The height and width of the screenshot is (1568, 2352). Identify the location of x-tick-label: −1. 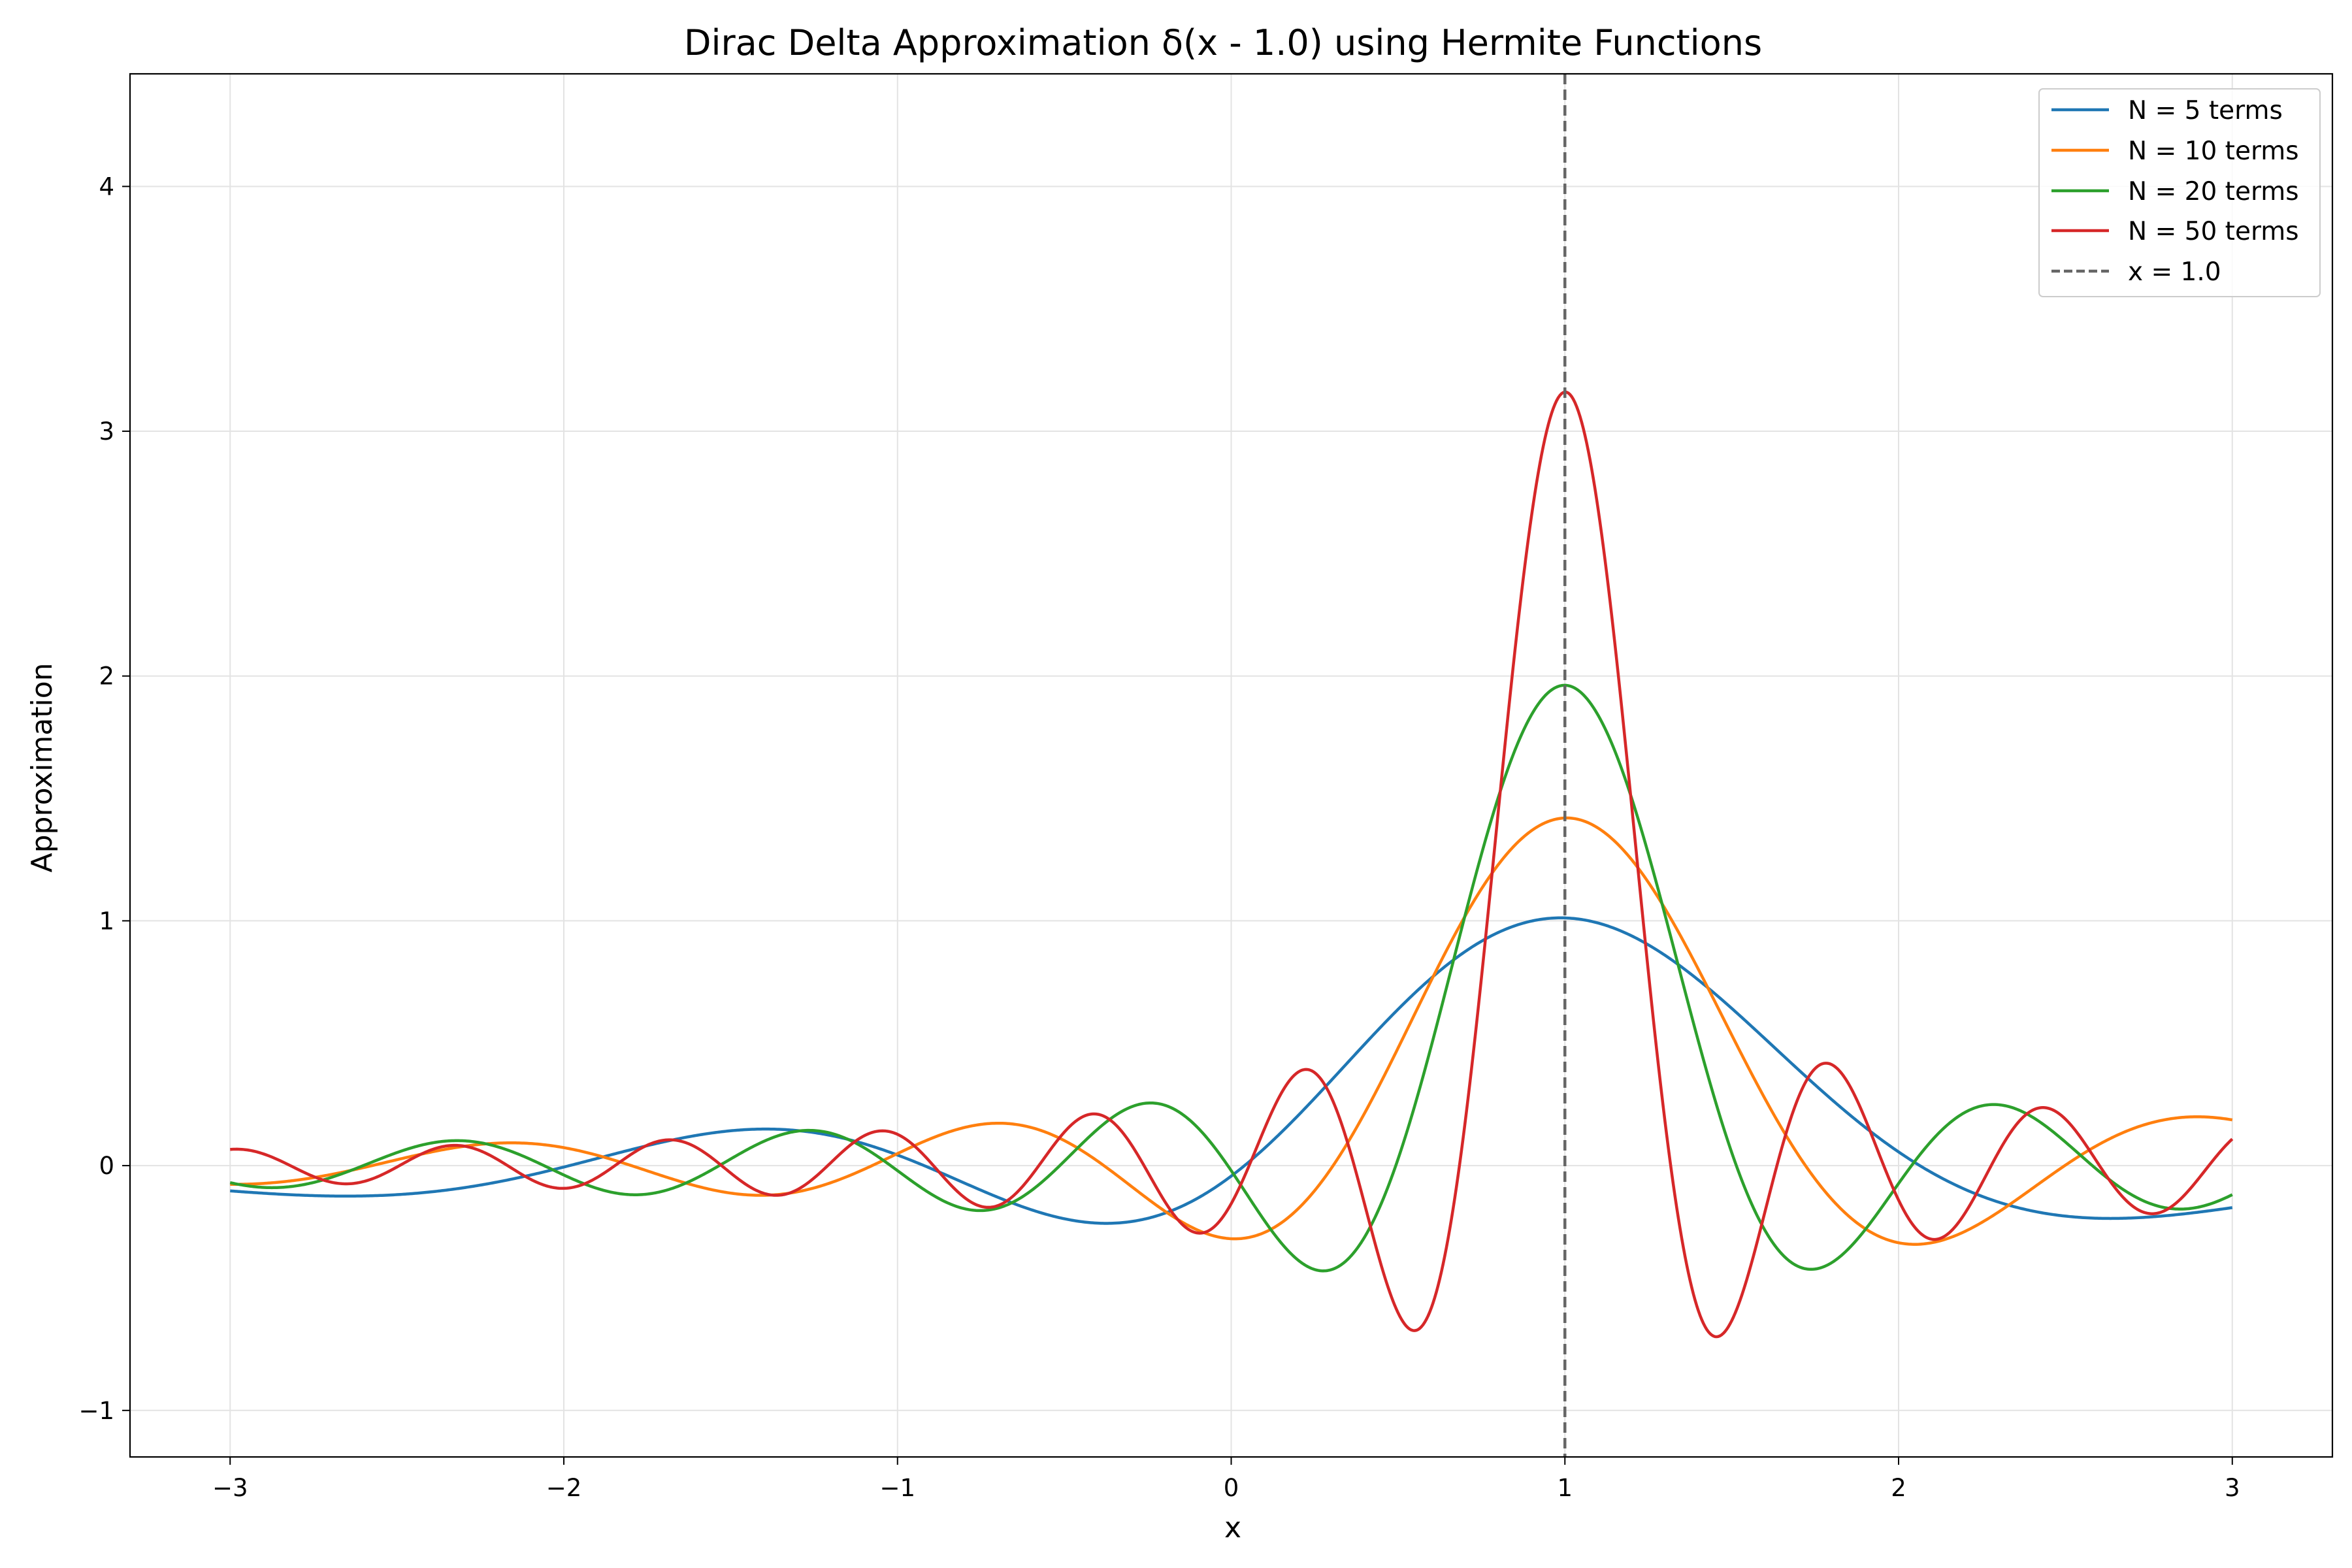
(897, 1488).